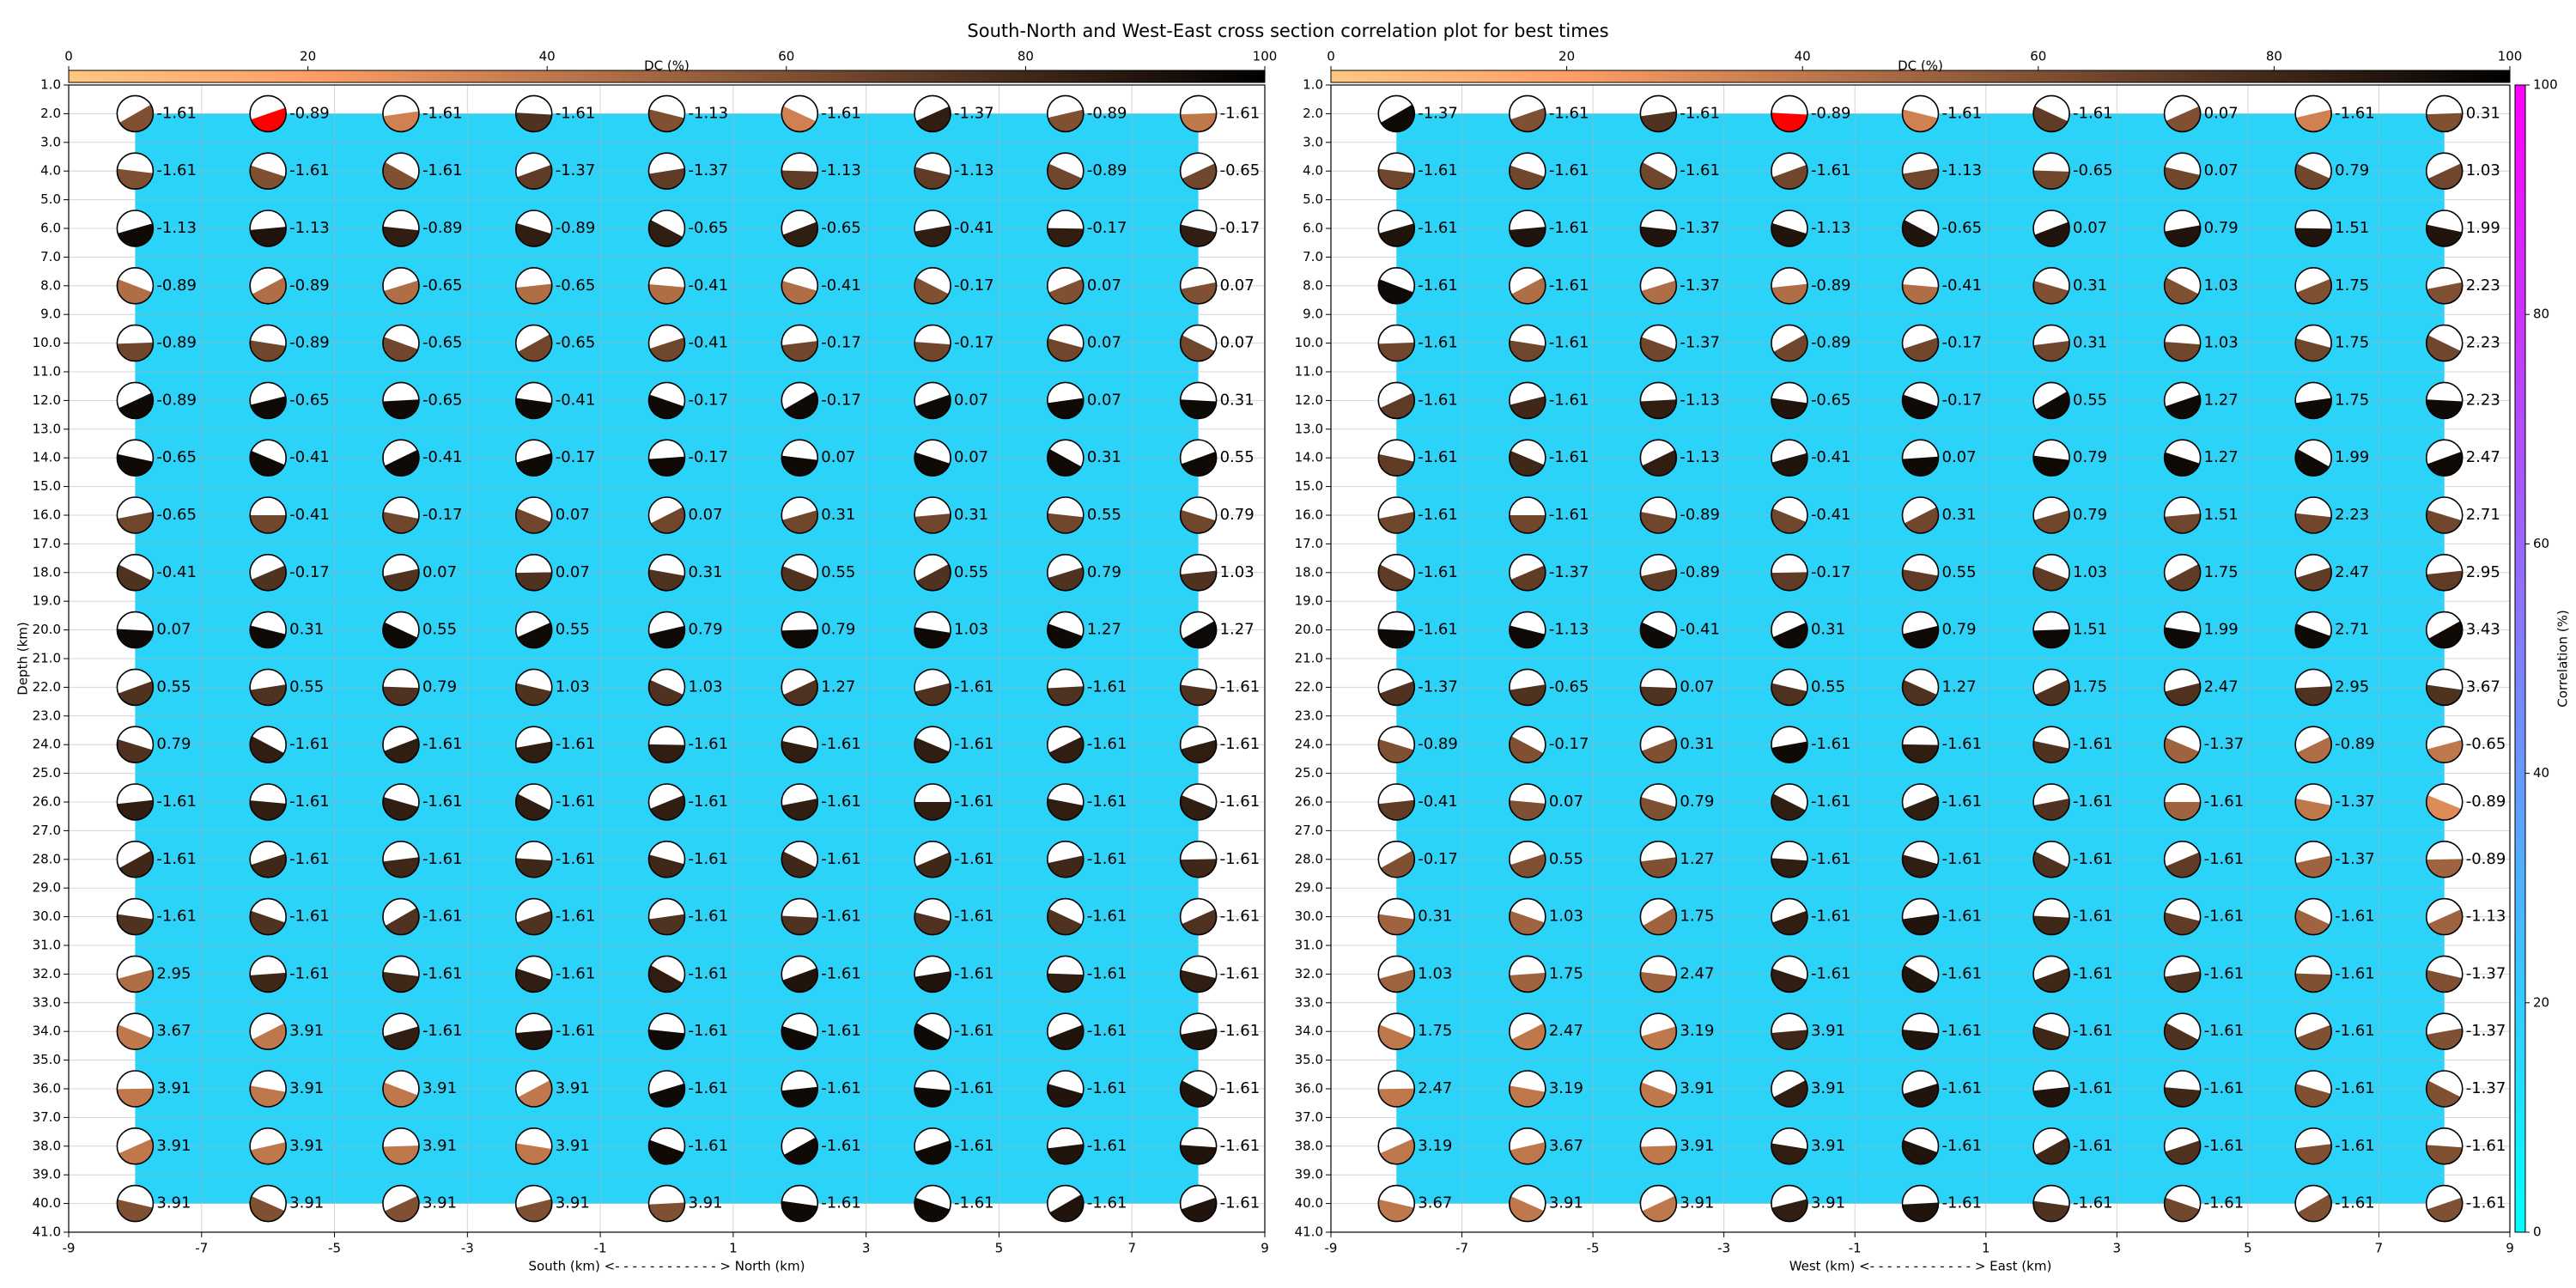  I want to click on value-label: 0.07, so click(573, 572).